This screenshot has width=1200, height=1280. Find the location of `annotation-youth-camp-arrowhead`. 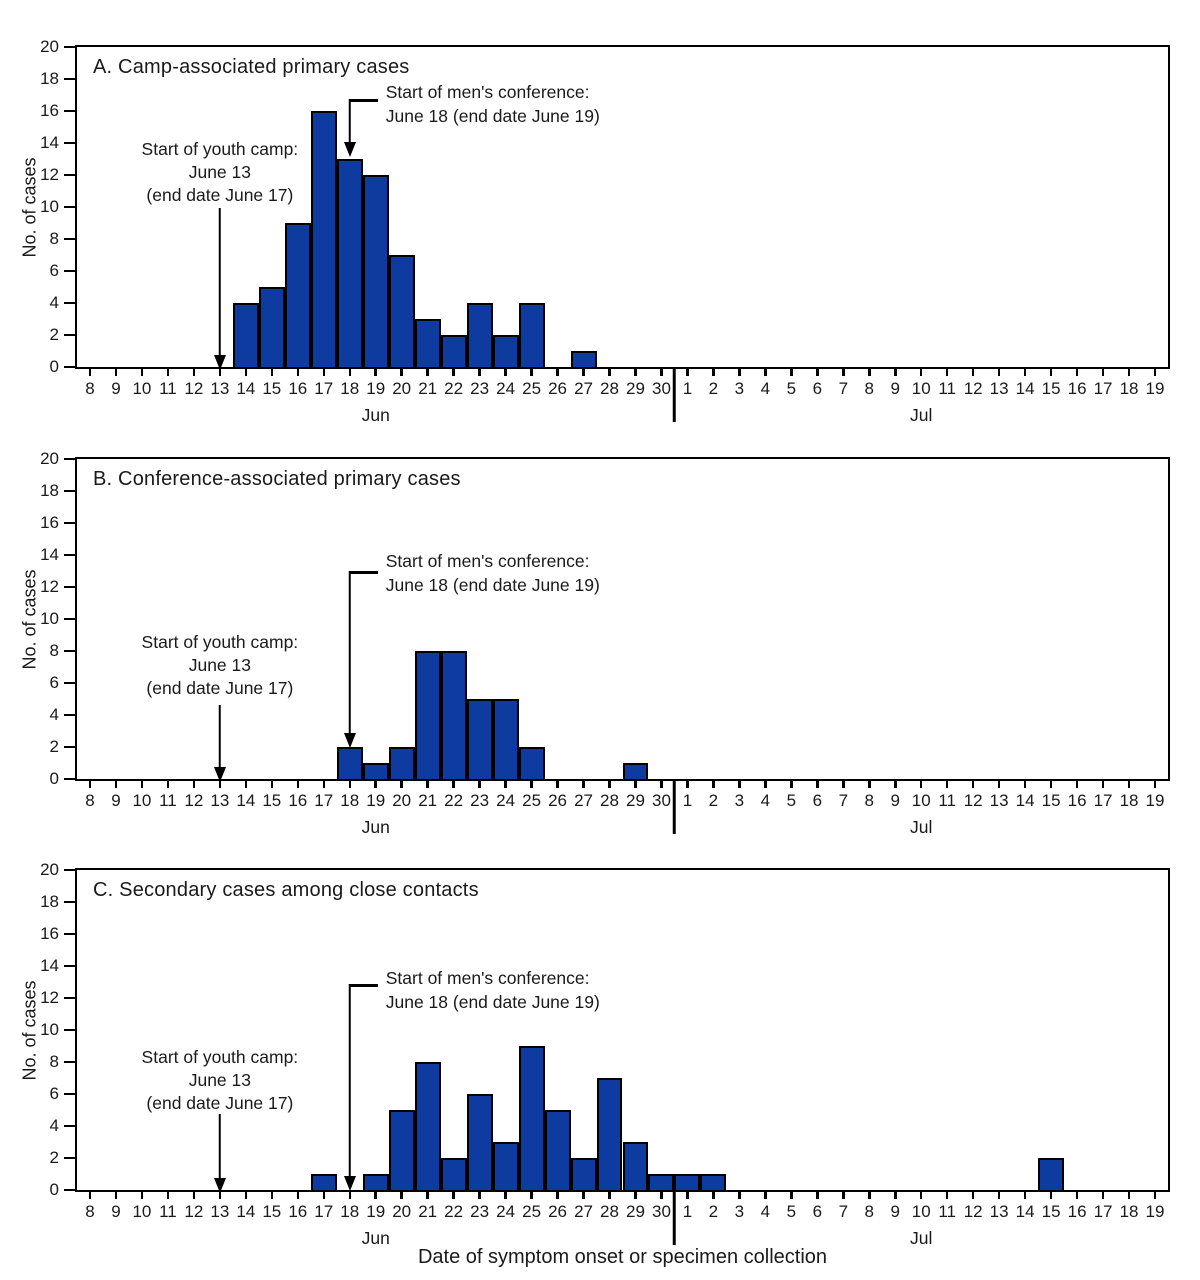

annotation-youth-camp-arrowhead is located at coordinates (219, 774).